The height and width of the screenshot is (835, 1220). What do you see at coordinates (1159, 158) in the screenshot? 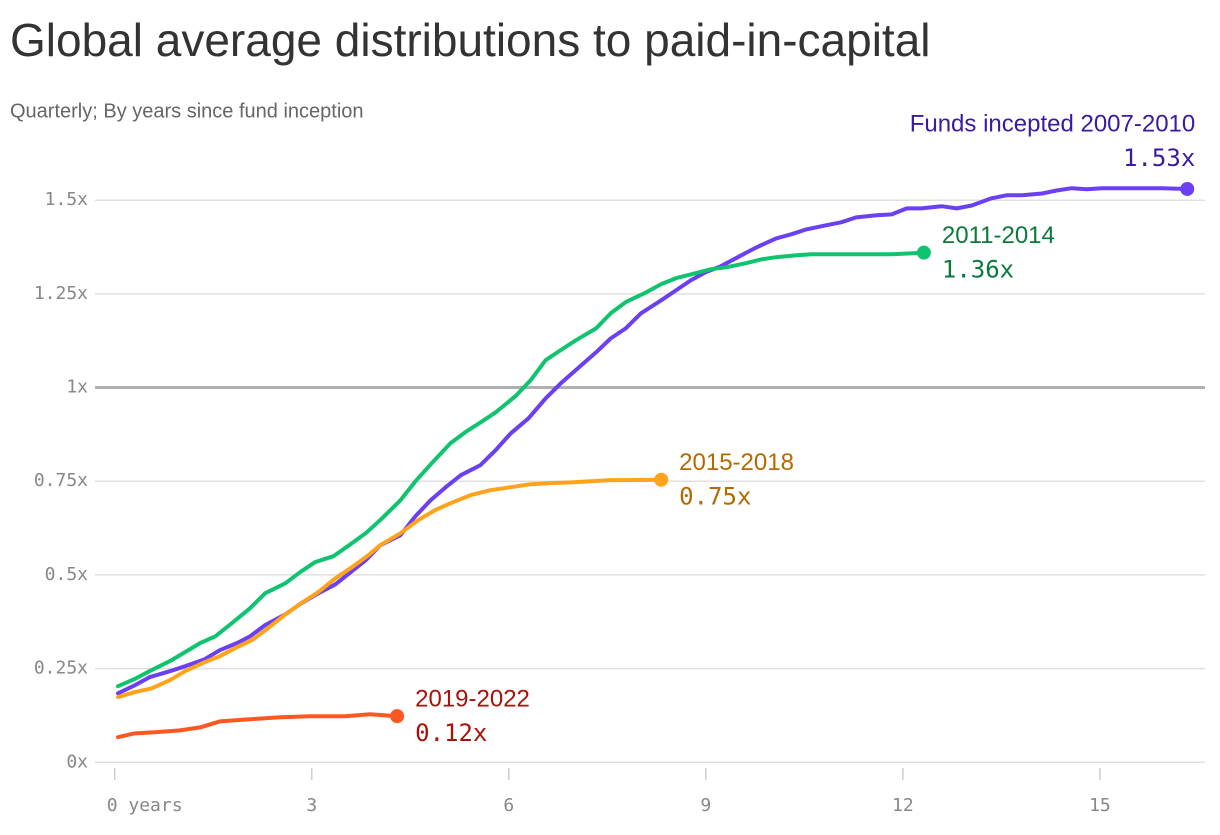
I see `value-label: 1.53x` at bounding box center [1159, 158].